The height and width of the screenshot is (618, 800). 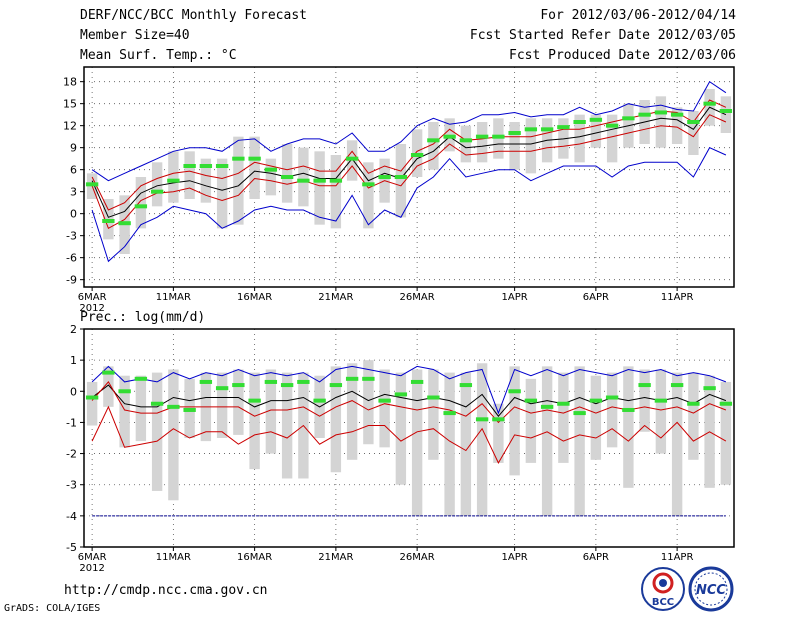 What do you see at coordinates (73, 360) in the screenshot?
I see `y-tick-label: 1` at bounding box center [73, 360].